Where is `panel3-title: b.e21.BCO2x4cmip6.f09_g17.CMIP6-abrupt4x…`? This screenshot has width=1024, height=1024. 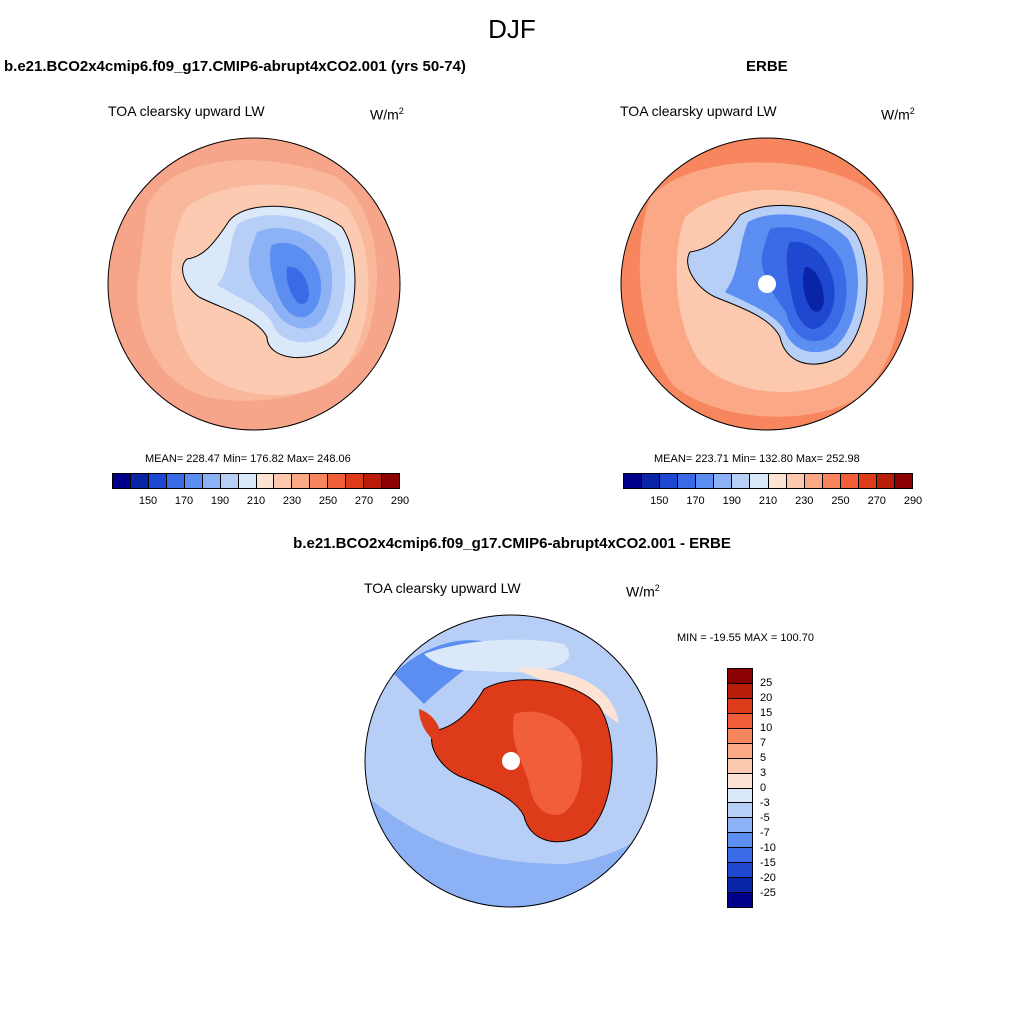 panel3-title: b.e21.BCO2x4cmip6.f09_g17.CMIP6-abrupt4x… is located at coordinates (512, 543).